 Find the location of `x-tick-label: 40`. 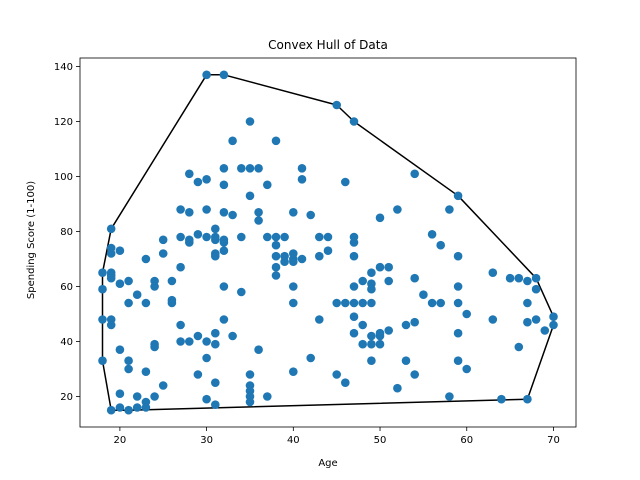

x-tick-label: 40 is located at coordinates (293, 440).